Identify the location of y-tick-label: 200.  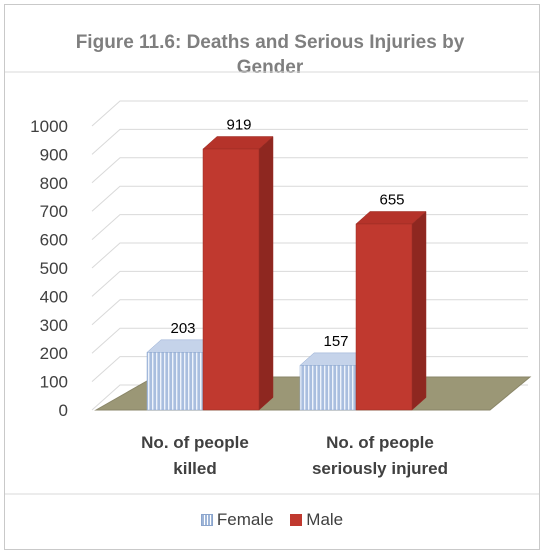
(54, 353).